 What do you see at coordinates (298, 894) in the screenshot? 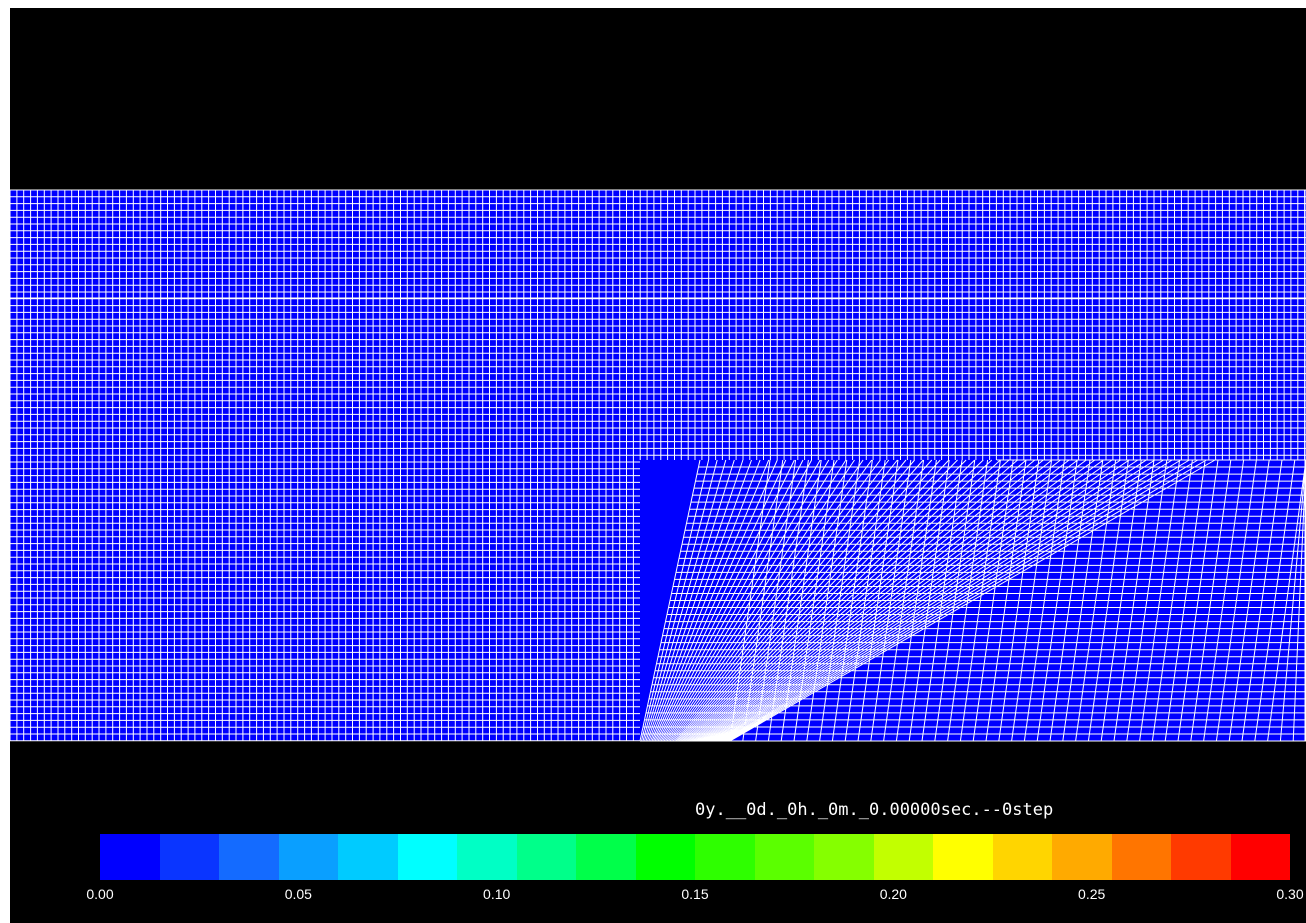
I see `color-scale-tick-label: 0.05` at bounding box center [298, 894].